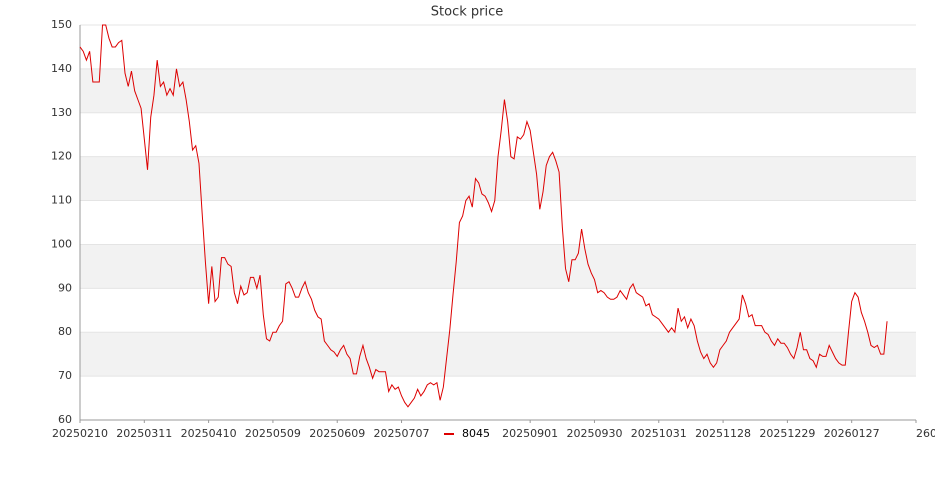 The image size is (935, 500). Describe the element at coordinates (80, 433) in the screenshot. I see `x-tick-label: 20250210` at that location.